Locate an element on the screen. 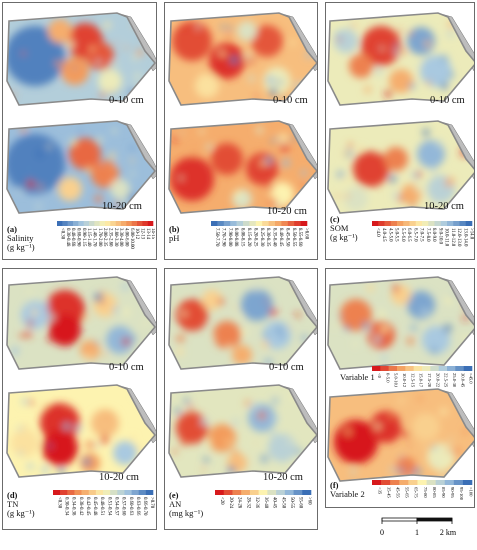 The height and width of the screenshot is (550, 477). variable-unit: (g kg⁻¹) is located at coordinates (21, 513).